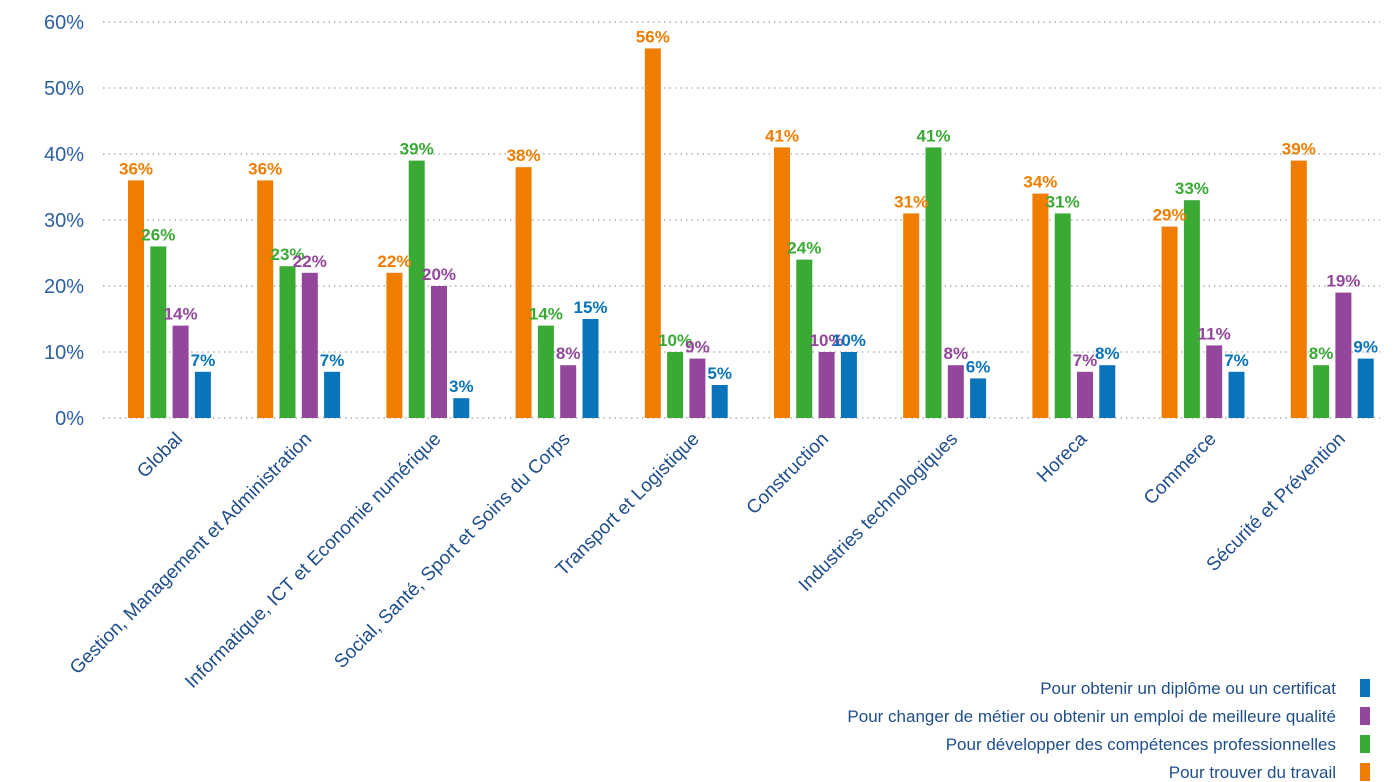 The image size is (1395, 782). Describe the element at coordinates (416, 289) in the screenshot. I see `bar-pour-developper-des-competences-professionnelles-informatique-ict-et-economie-numerique` at that location.